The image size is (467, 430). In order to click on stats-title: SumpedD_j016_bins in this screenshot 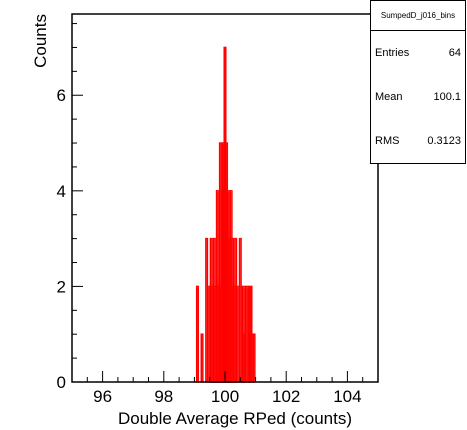, I will do `click(418, 16)`.